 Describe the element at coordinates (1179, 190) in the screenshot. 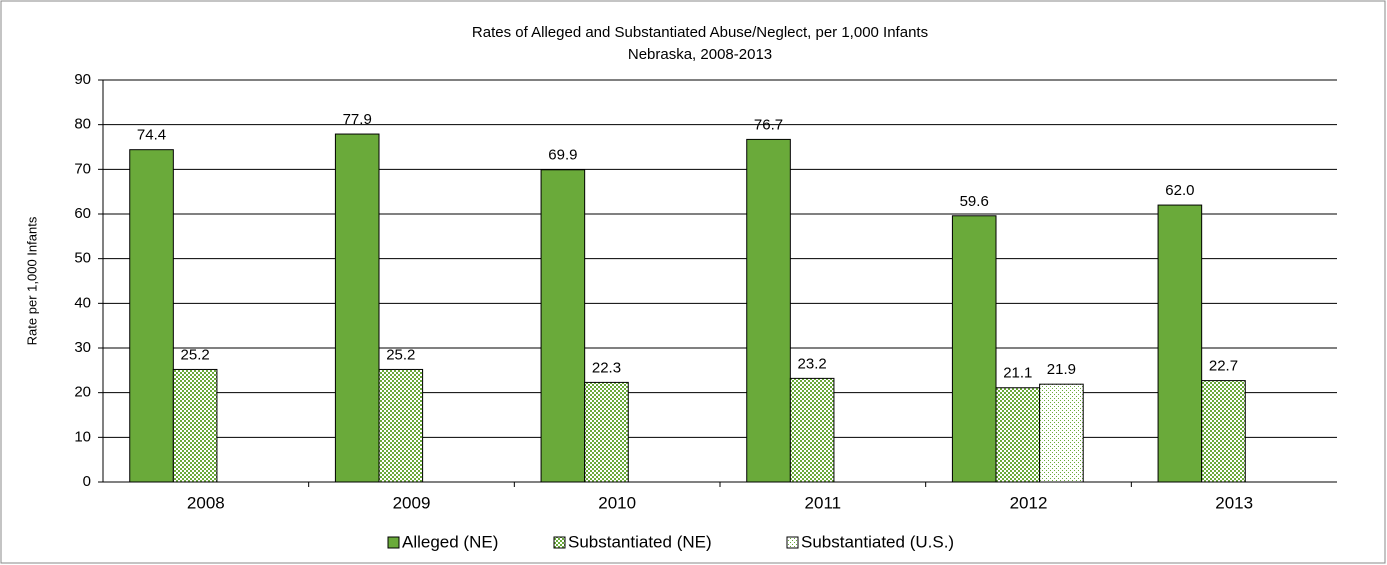

I see `data-label: 62.0` at that location.